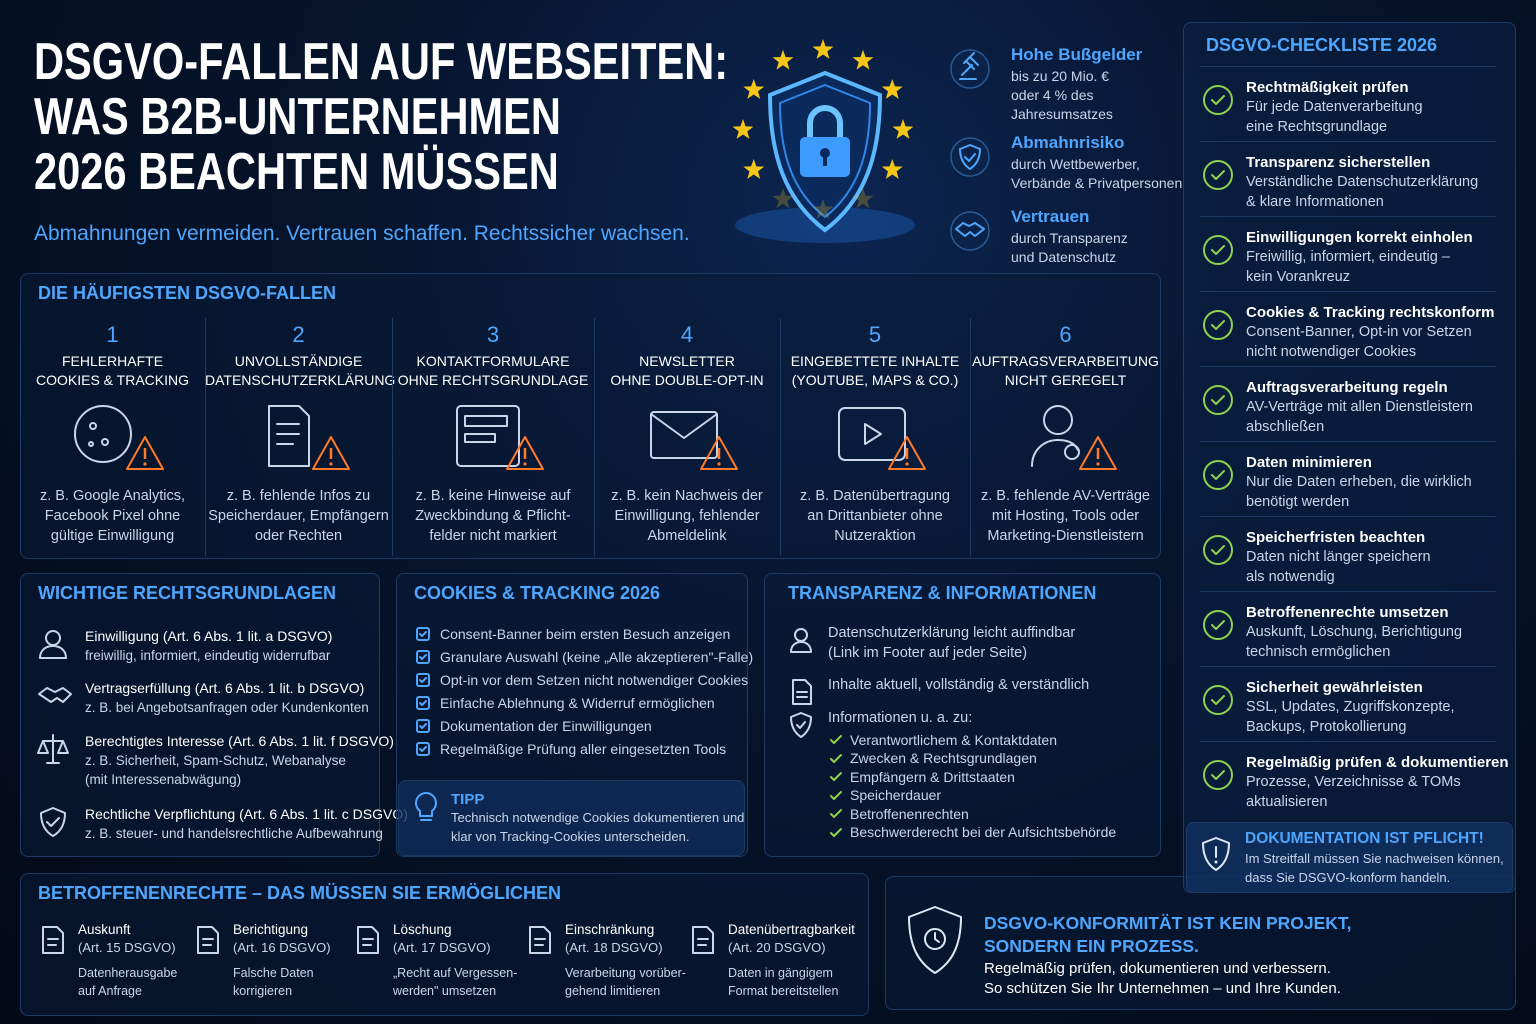  Describe the element at coordinates (127, 948) in the screenshot. I see `right-ref: (Art. 15 DSGVO)` at that location.